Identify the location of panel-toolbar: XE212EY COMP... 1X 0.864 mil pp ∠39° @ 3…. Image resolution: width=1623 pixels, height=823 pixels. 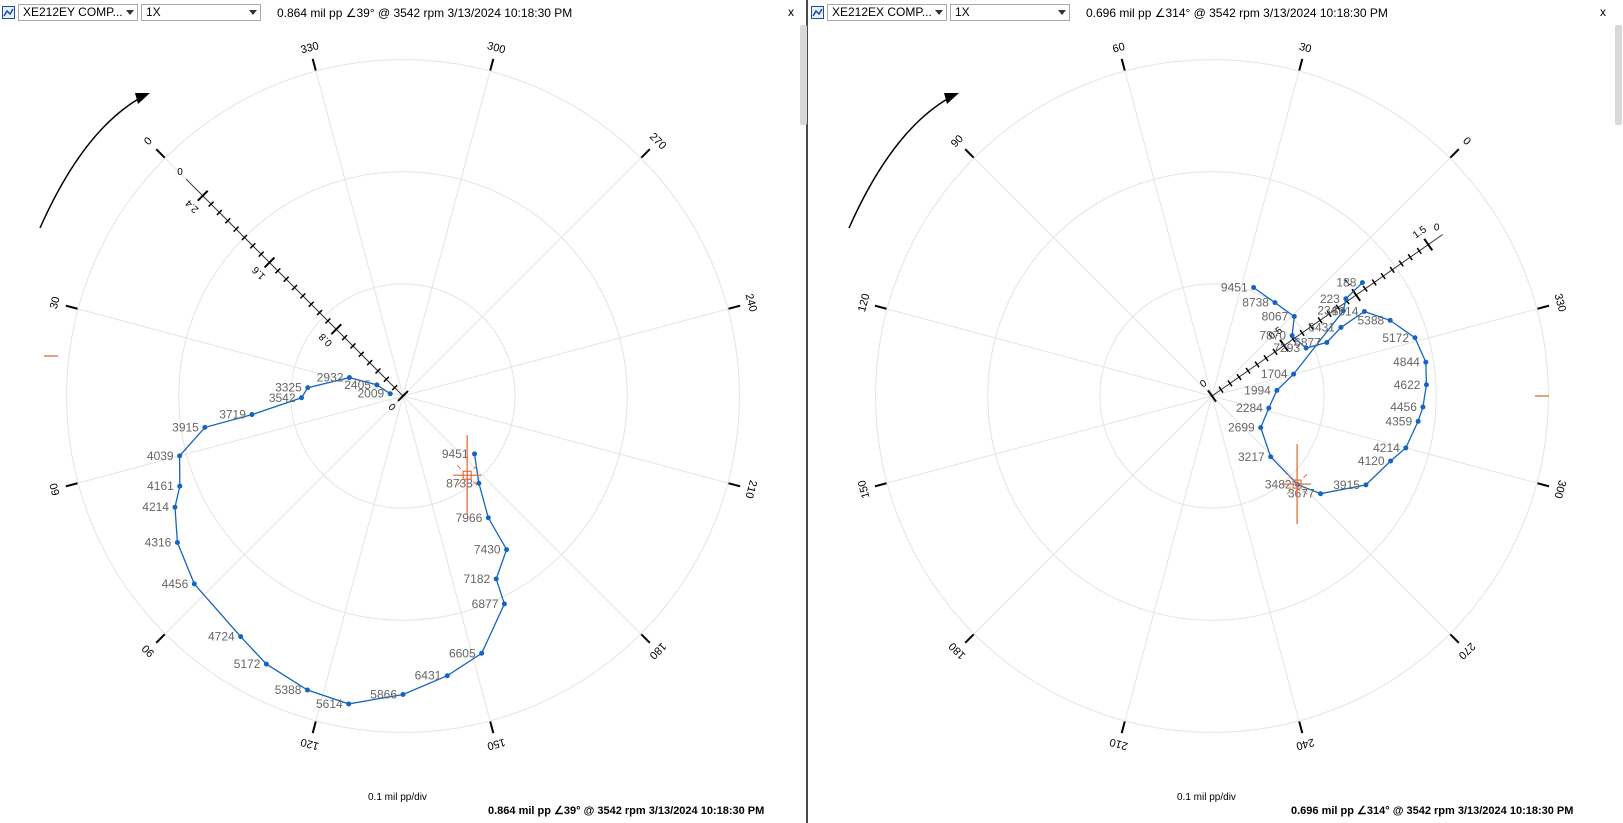
(403, 12).